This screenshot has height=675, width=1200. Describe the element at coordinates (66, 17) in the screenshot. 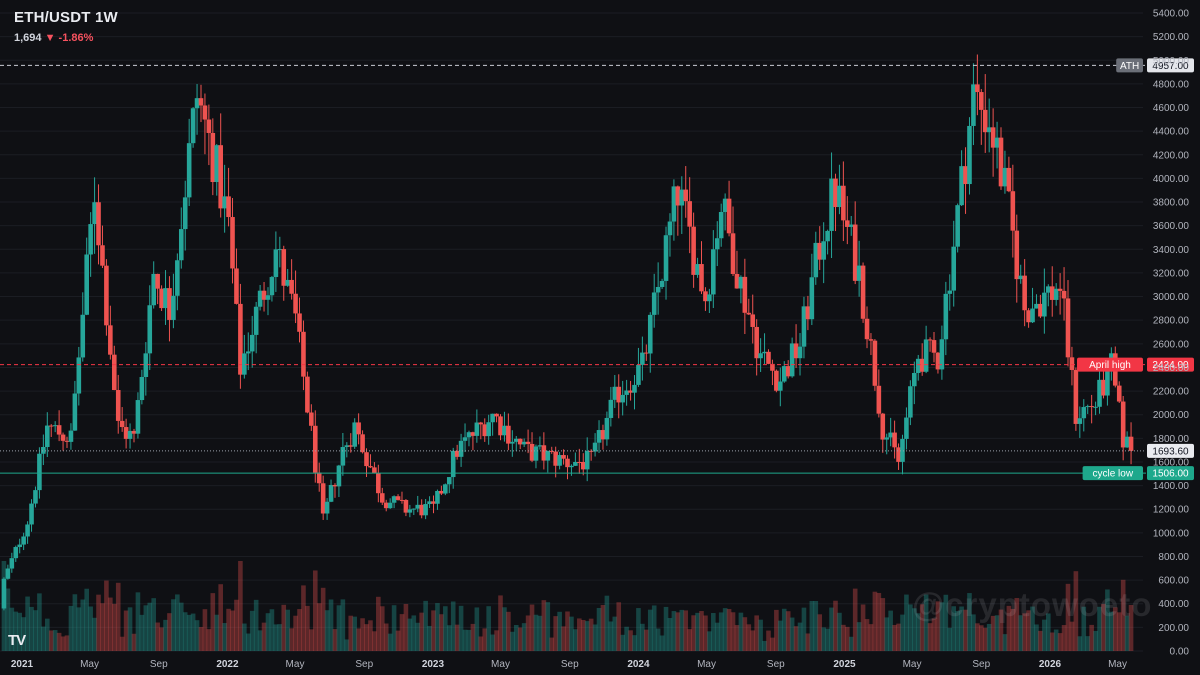

I see `symbol-title: ETH/USDT 1W` at that location.